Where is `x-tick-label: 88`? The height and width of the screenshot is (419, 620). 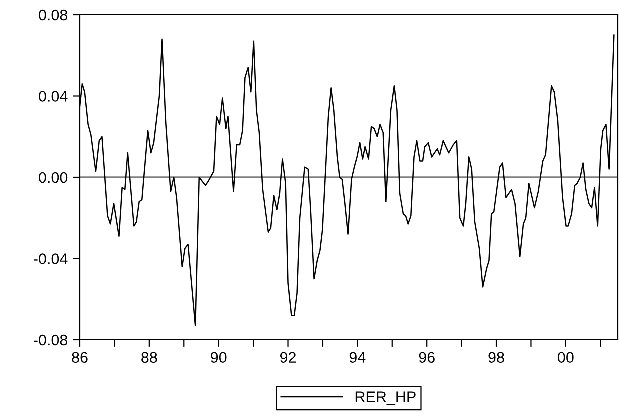 x-tick-label: 88 is located at coordinates (150, 358).